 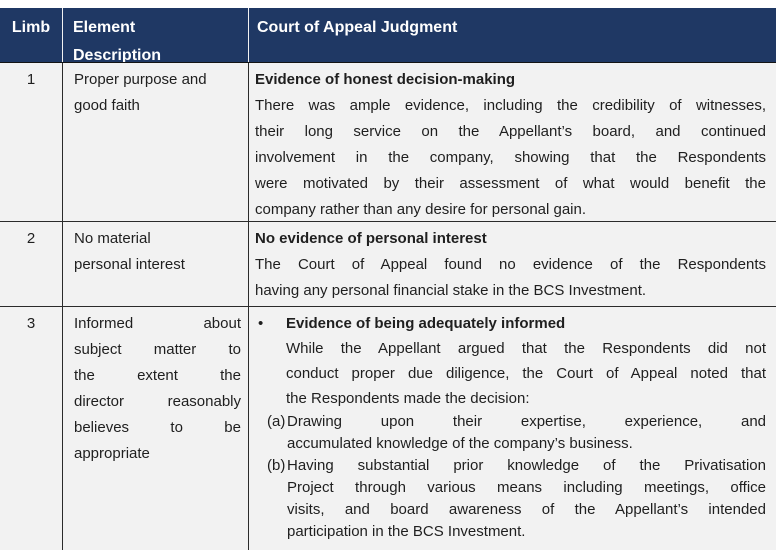 What do you see at coordinates (276, 421) in the screenshot?
I see `sub-item-label: (a)` at bounding box center [276, 421].